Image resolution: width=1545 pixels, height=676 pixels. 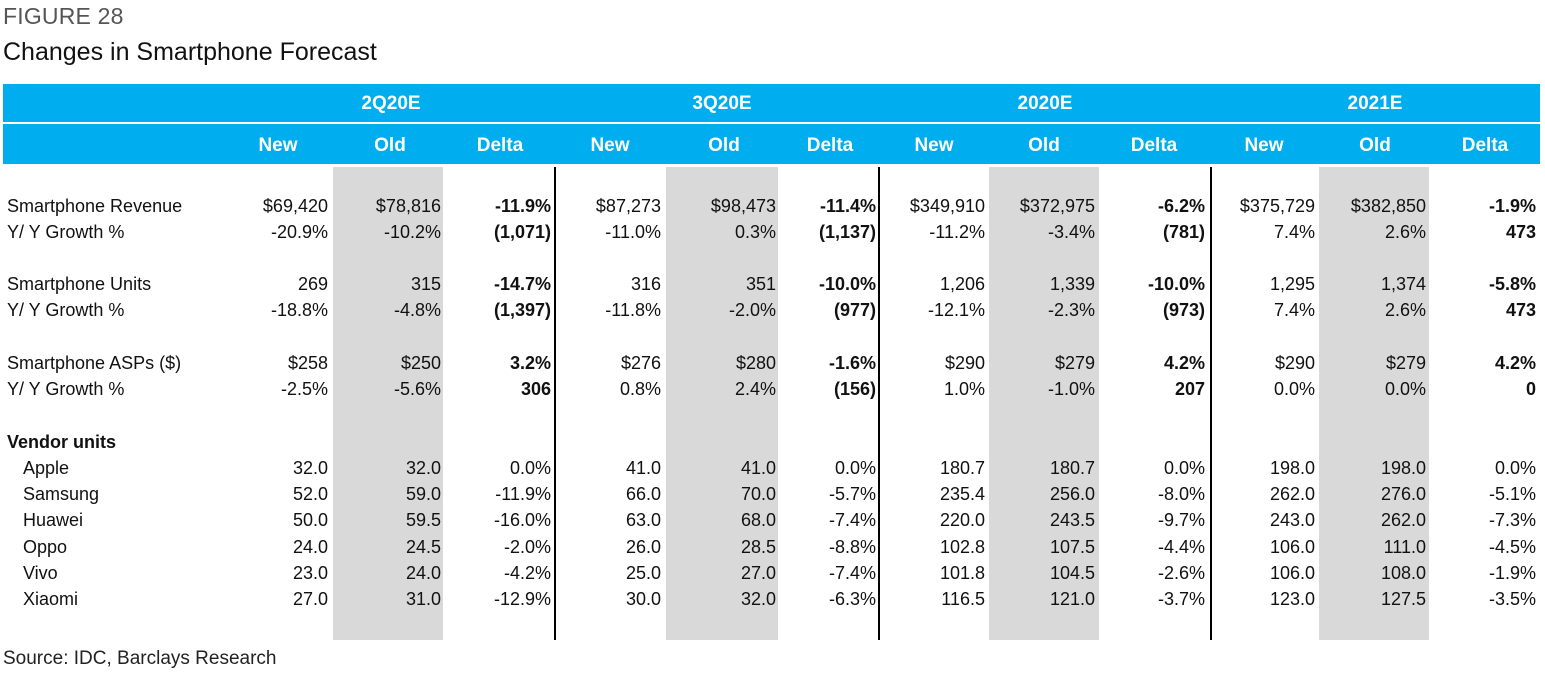 I want to click on table-cell: $349,910, so click(x=947, y=206).